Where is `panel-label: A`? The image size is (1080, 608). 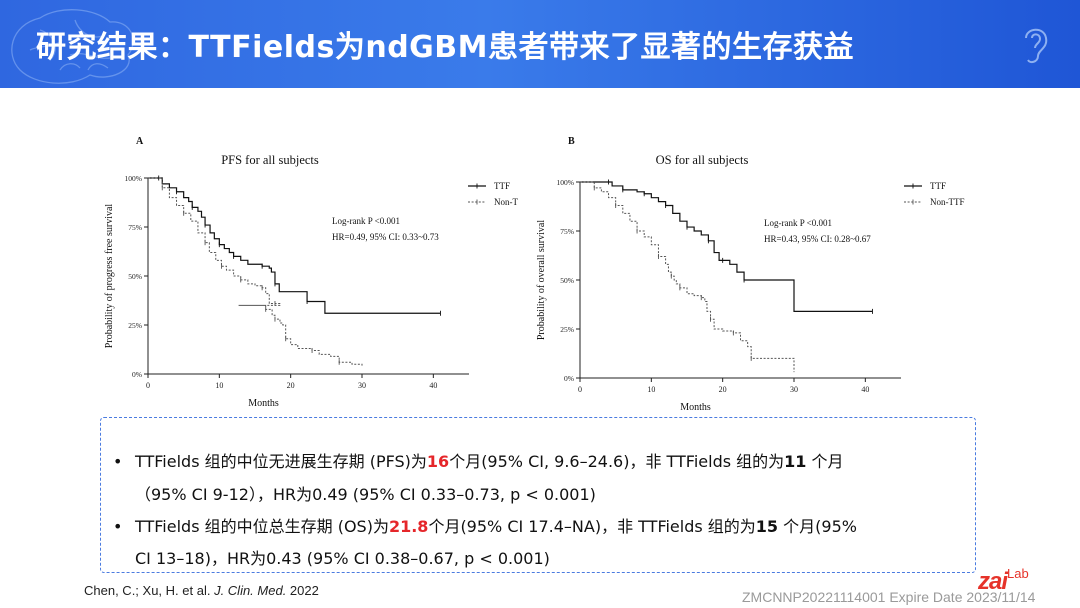 panel-label: A is located at coordinates (140, 141).